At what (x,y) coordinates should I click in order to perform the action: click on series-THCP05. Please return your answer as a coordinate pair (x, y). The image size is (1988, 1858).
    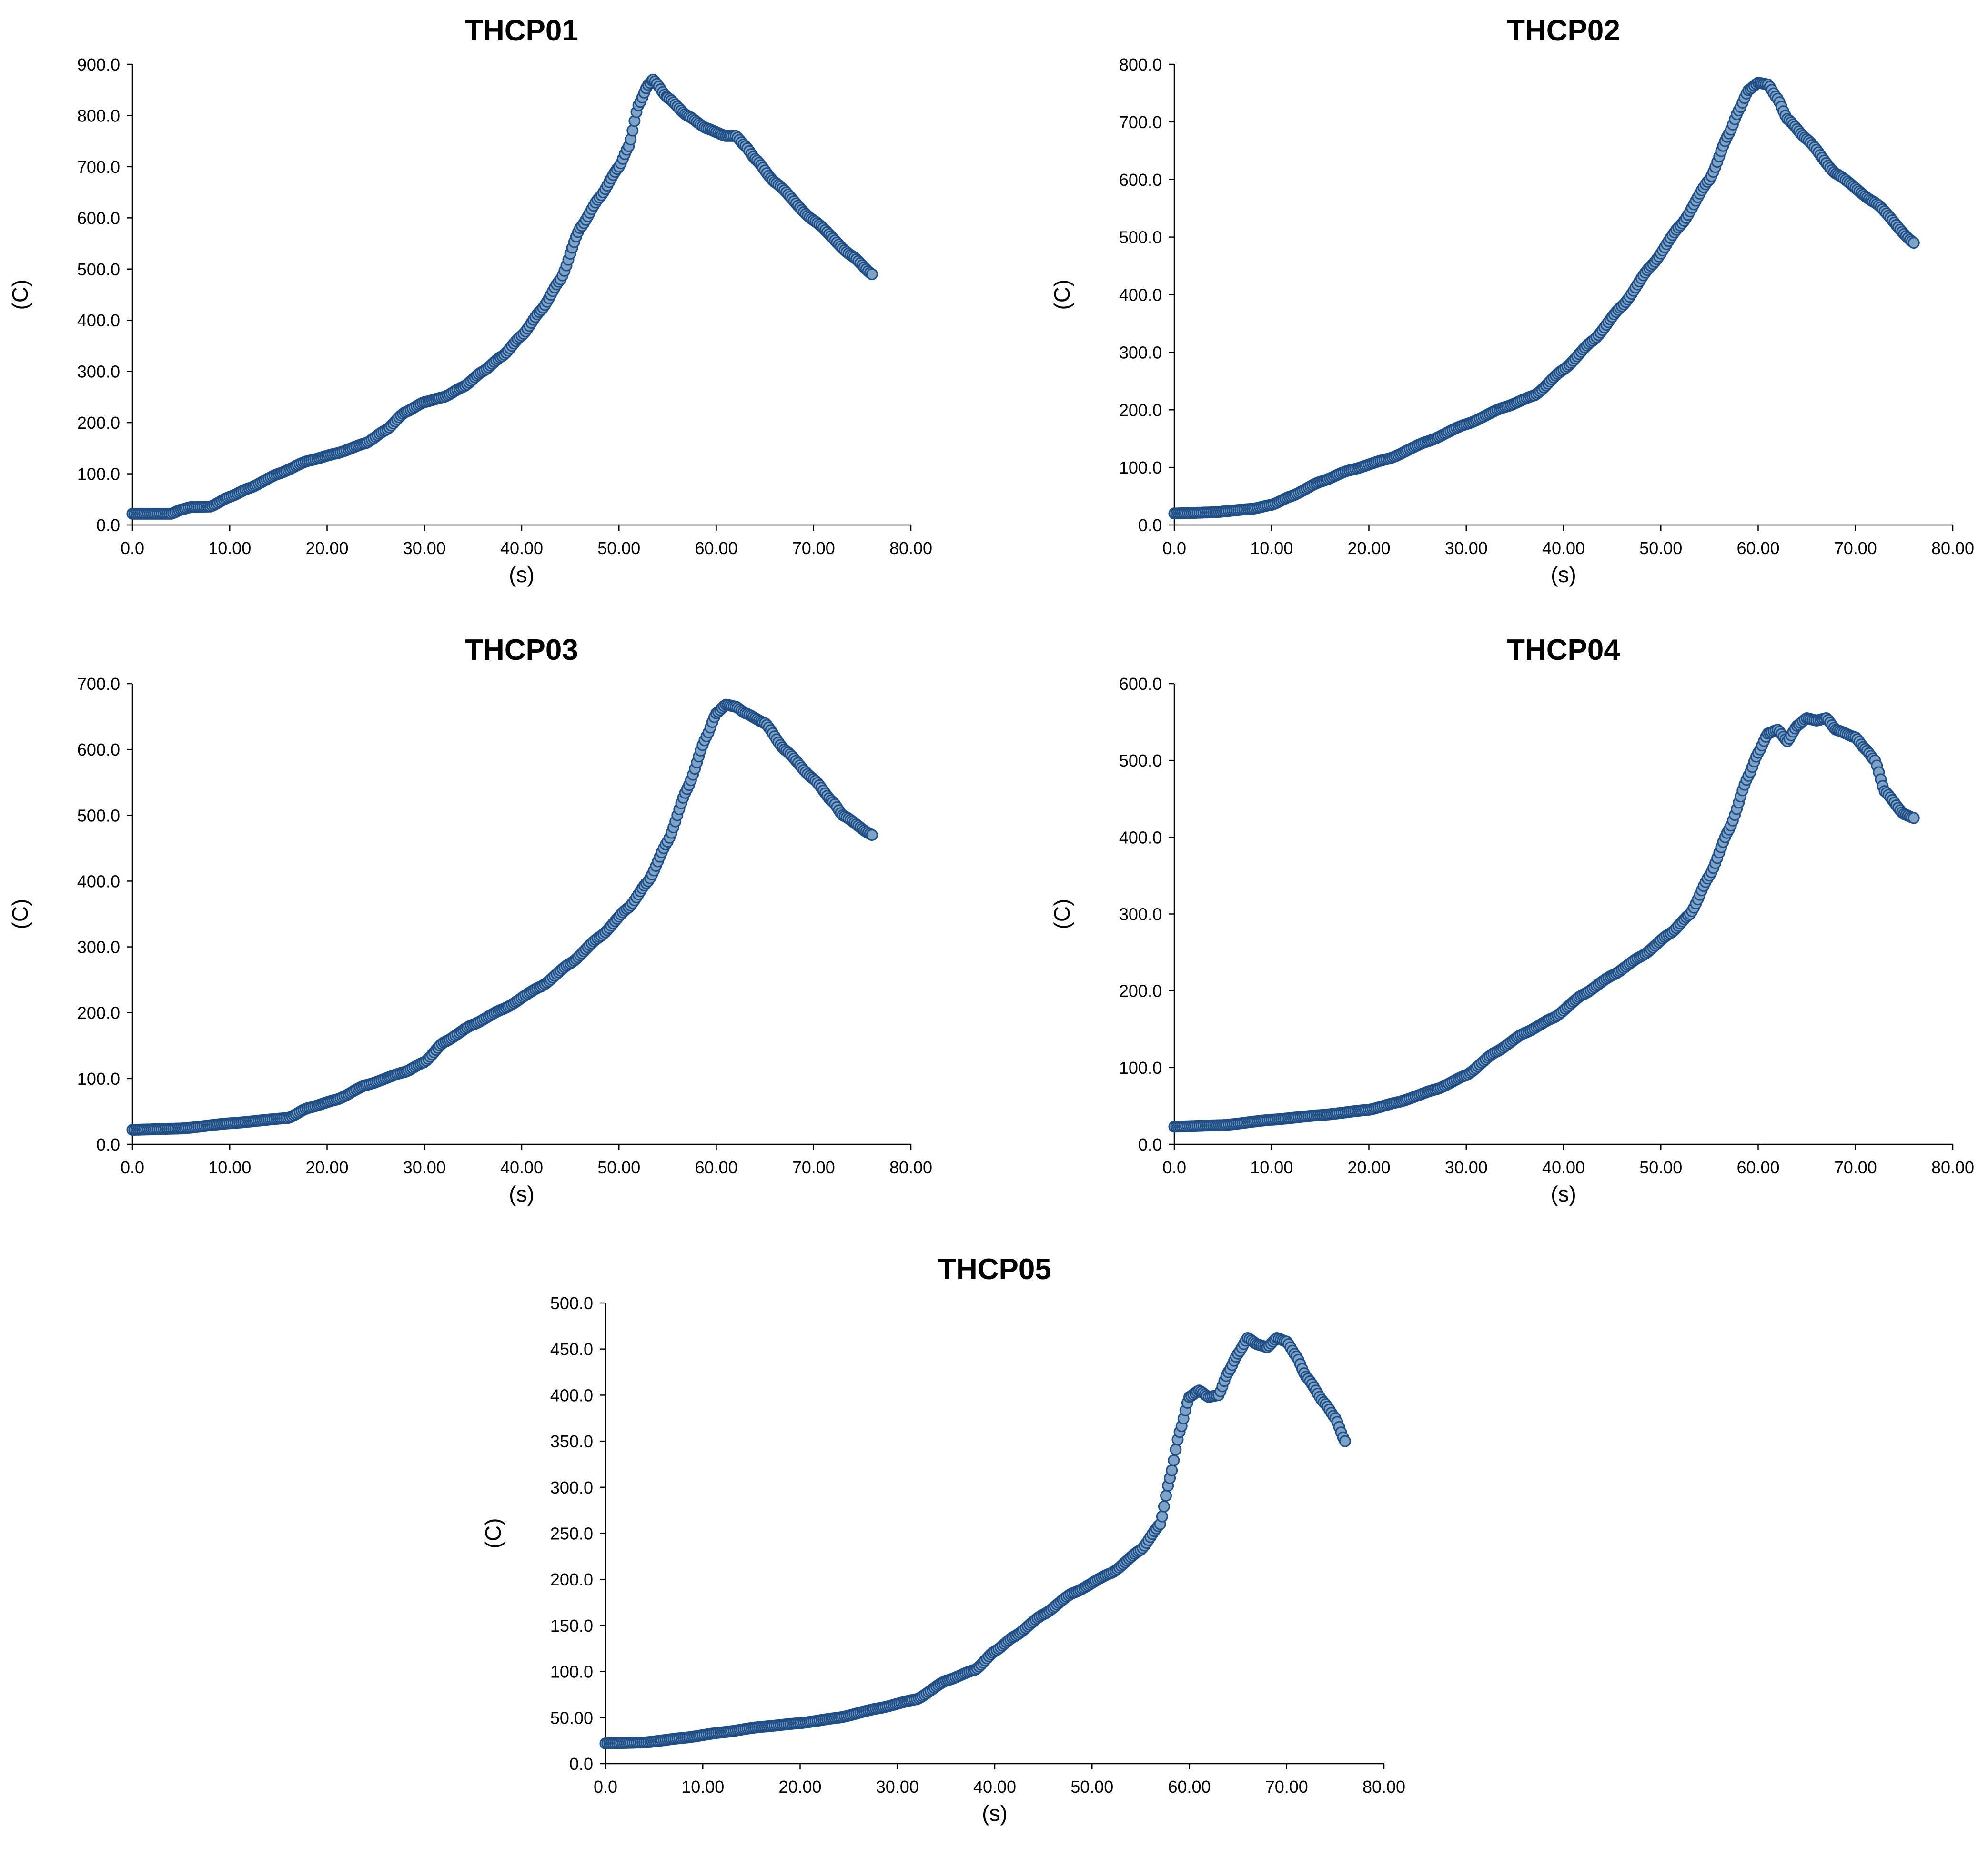
    Looking at the image, I should click on (975, 1541).